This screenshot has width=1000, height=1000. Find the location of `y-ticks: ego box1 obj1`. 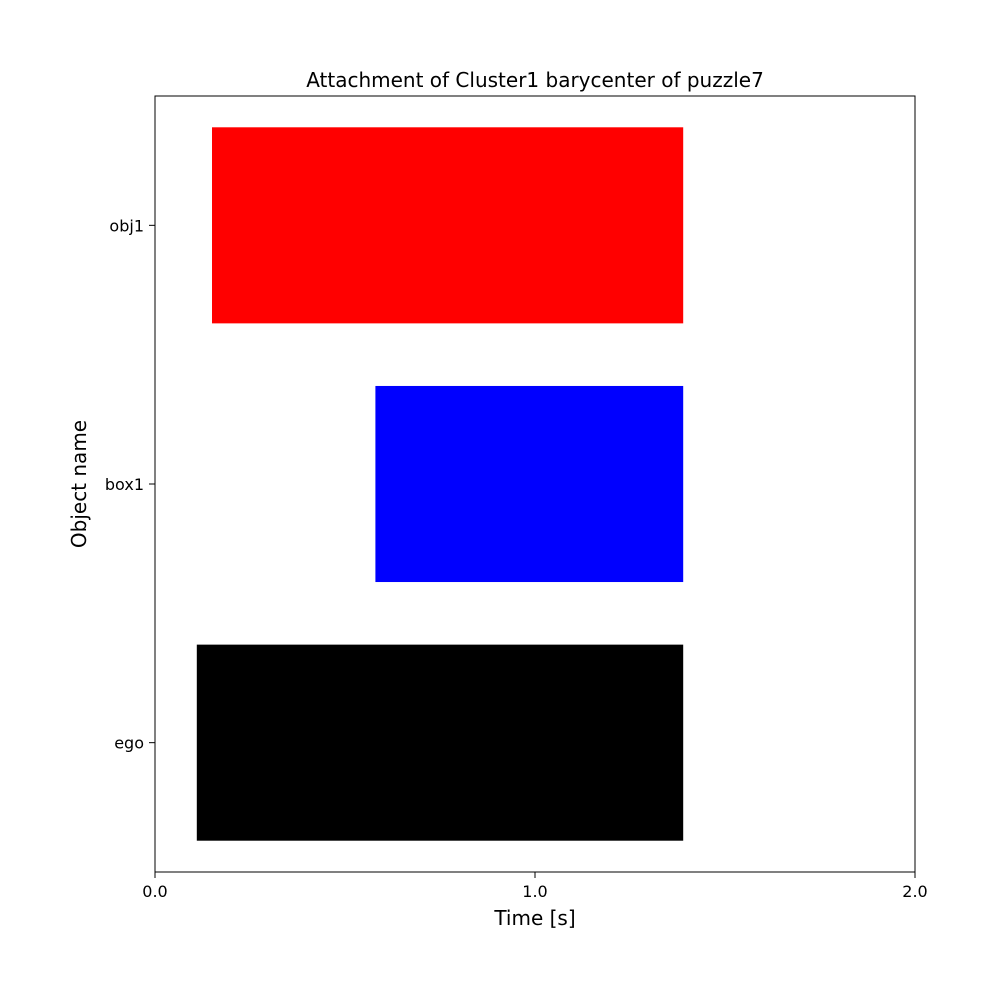

y-ticks: ego box1 obj1 is located at coordinates (130, 484).